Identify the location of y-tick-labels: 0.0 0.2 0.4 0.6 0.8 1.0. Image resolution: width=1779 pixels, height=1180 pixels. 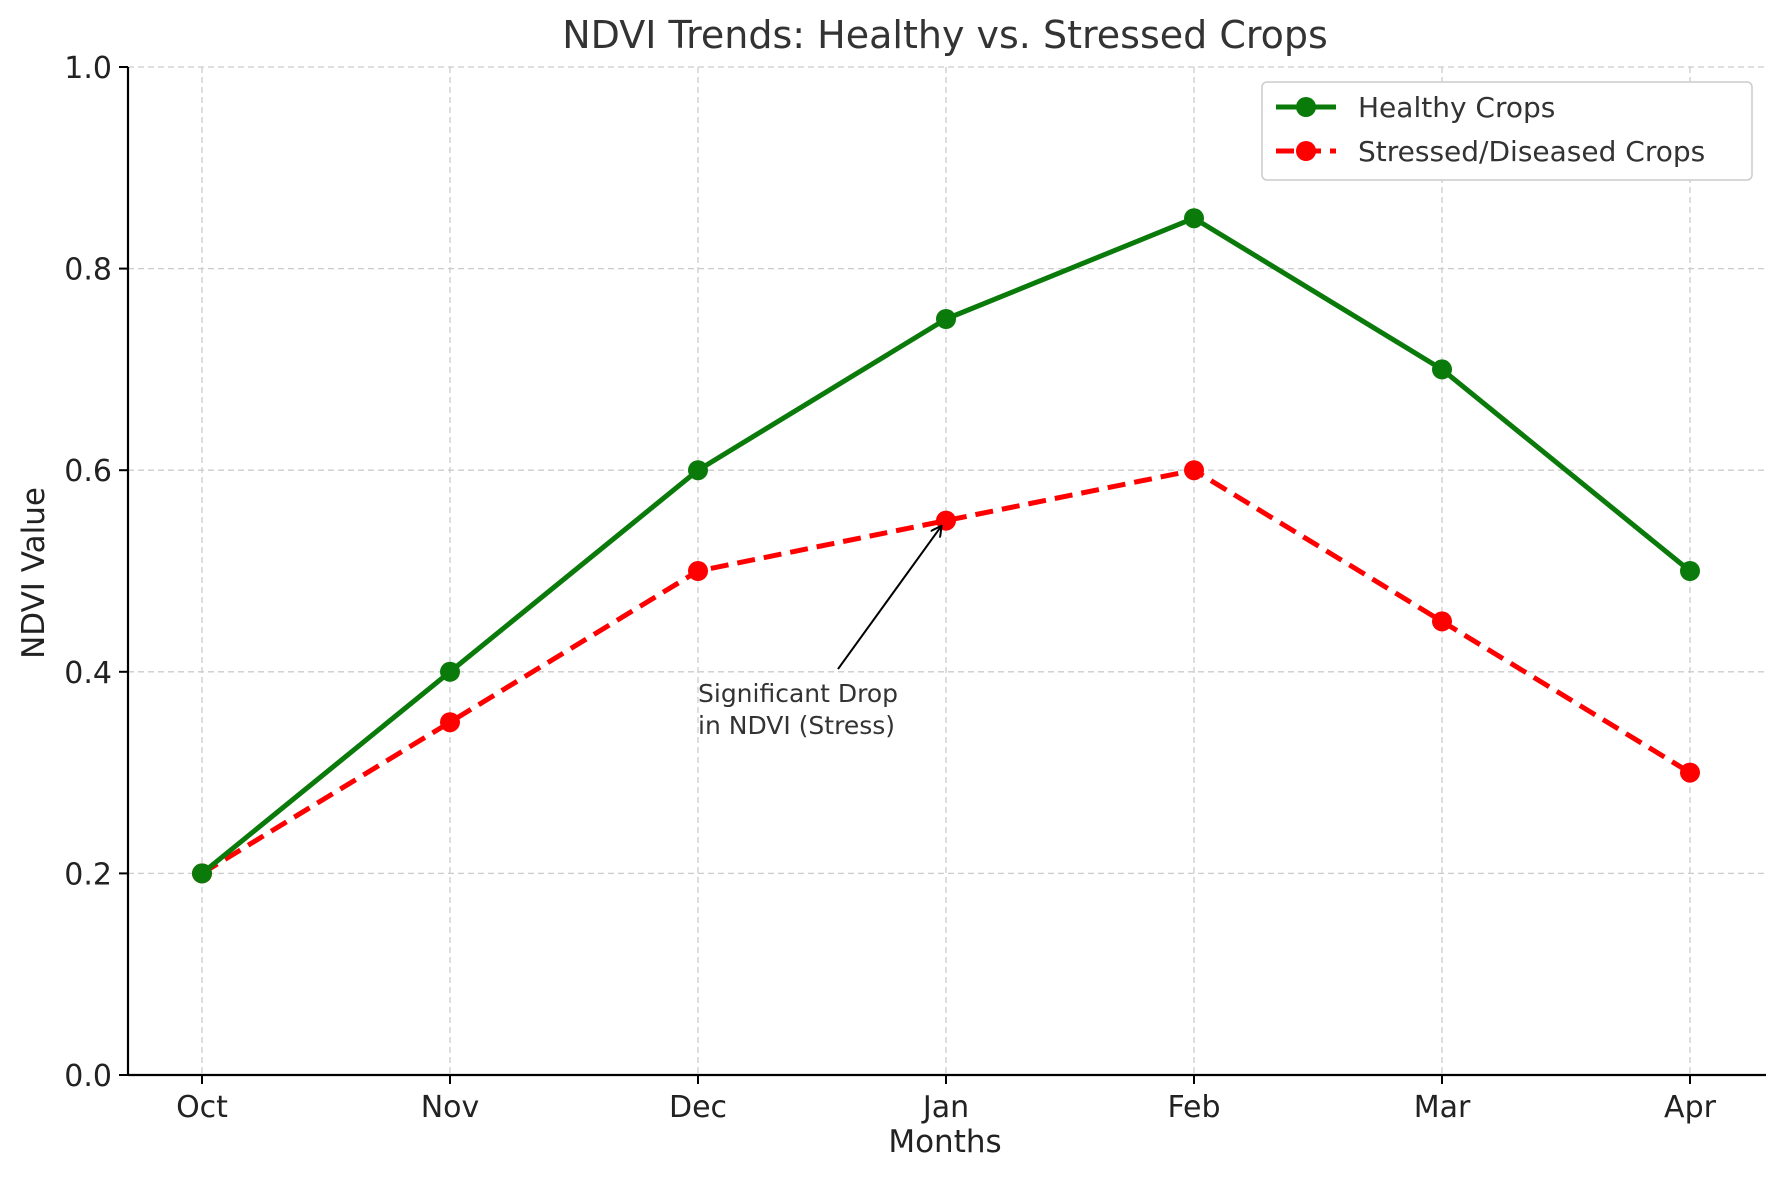
(88, 572).